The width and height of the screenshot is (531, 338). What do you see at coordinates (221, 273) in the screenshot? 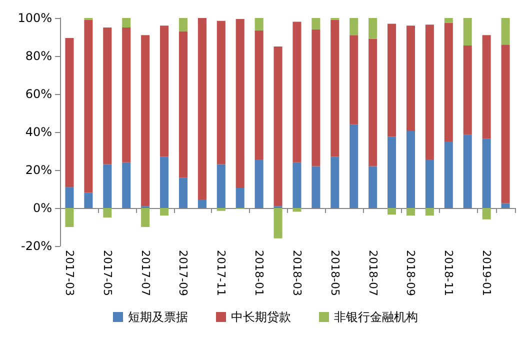
I see `x-tick-label: 2017-11` at bounding box center [221, 273].